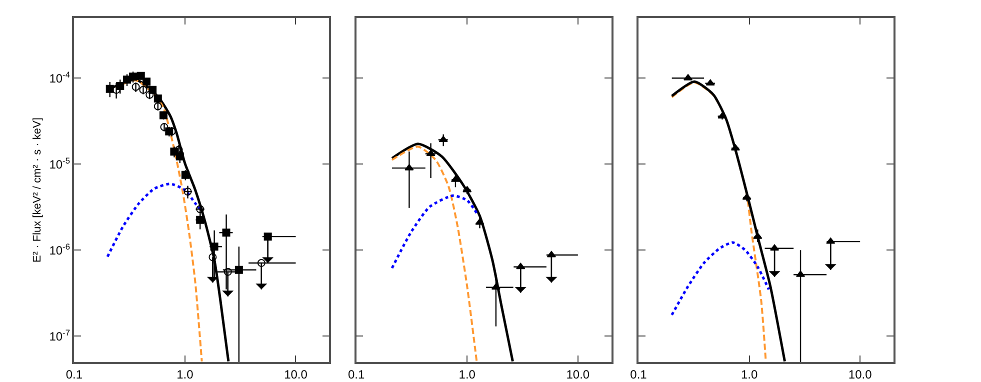 The width and height of the screenshot is (981, 382). Describe the element at coordinates (59, 77) in the screenshot. I see `y-tick-label: 10$^{-4}$` at that location.